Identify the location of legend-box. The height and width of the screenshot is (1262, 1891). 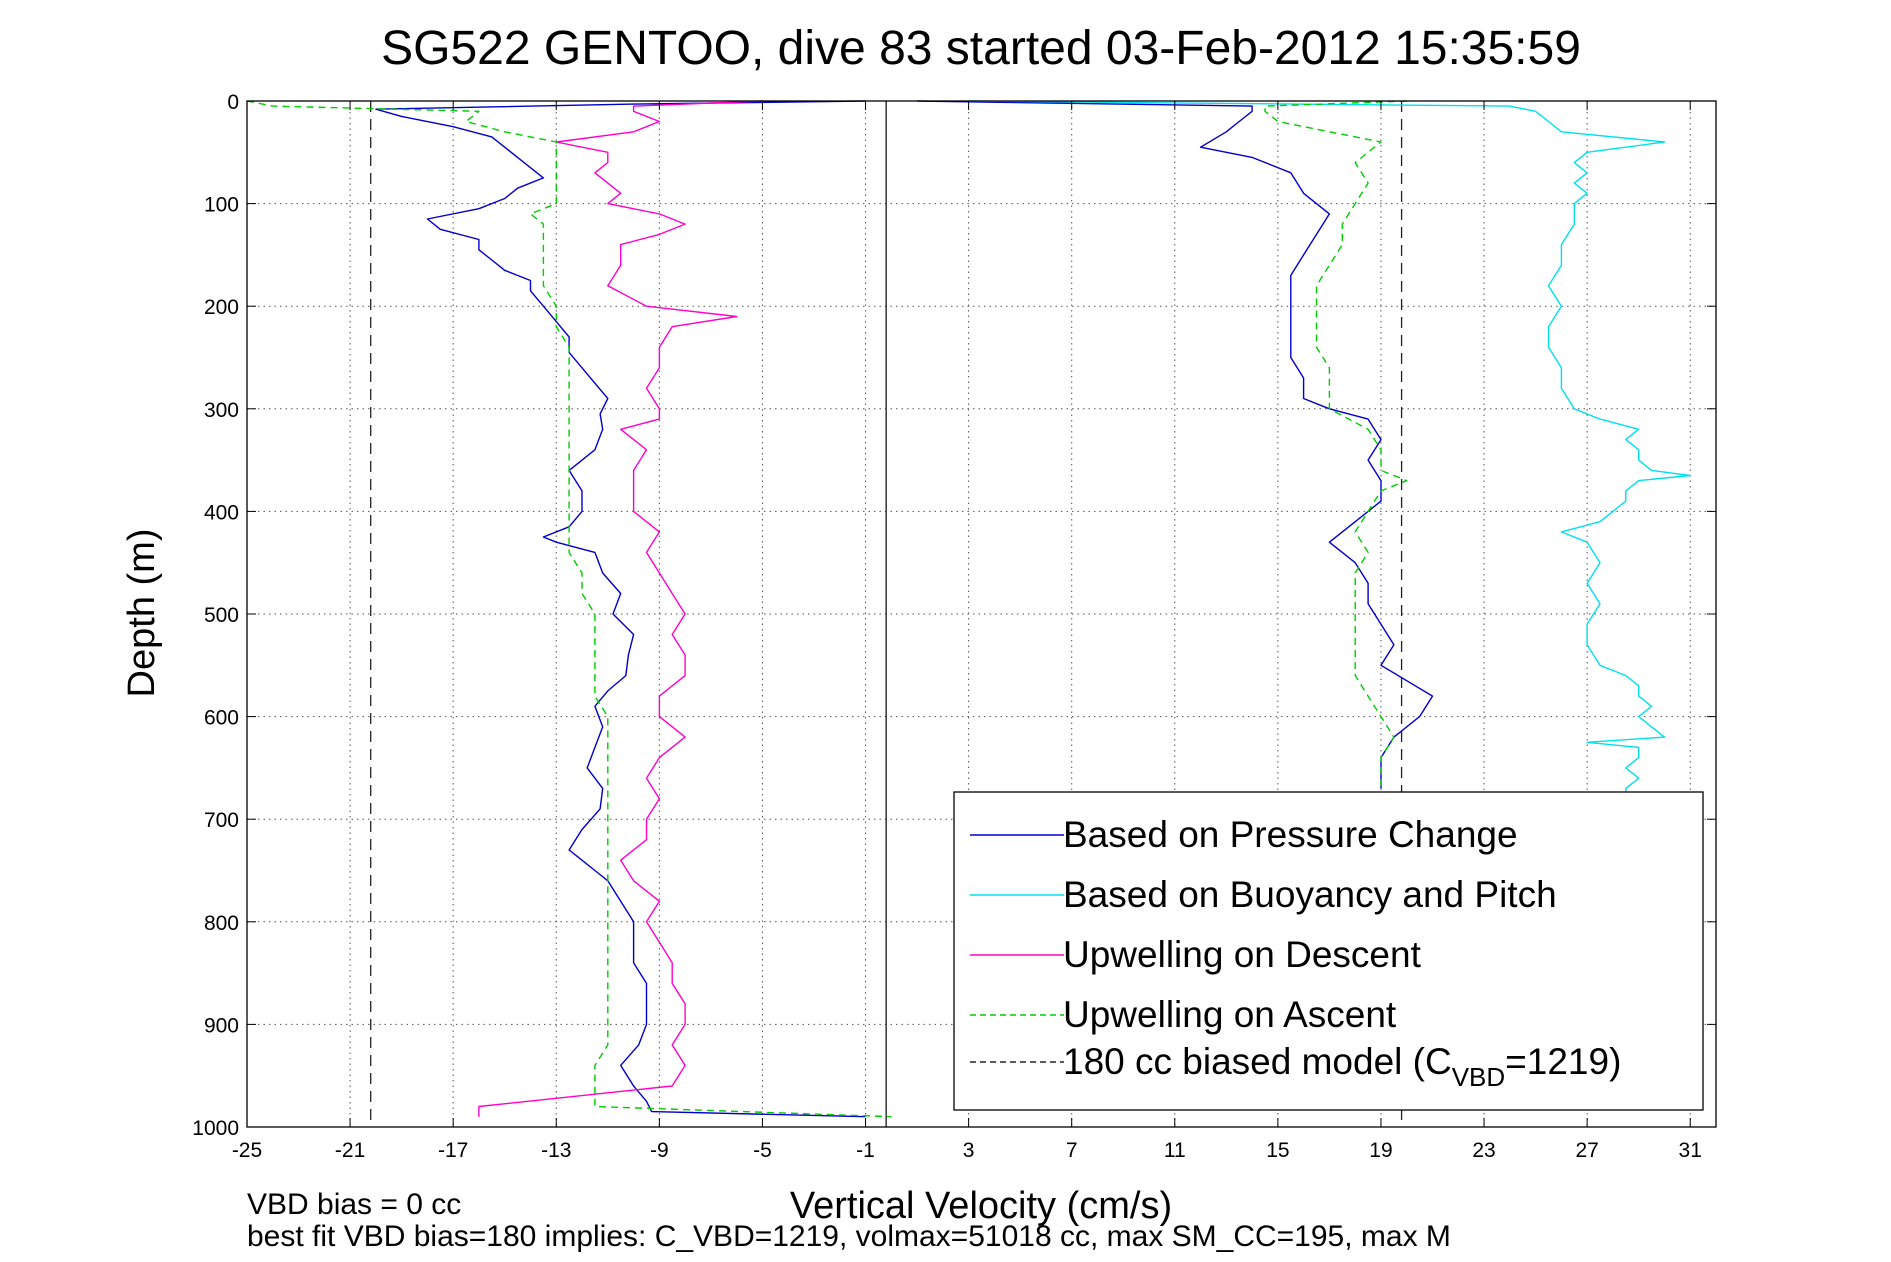
(1328, 951).